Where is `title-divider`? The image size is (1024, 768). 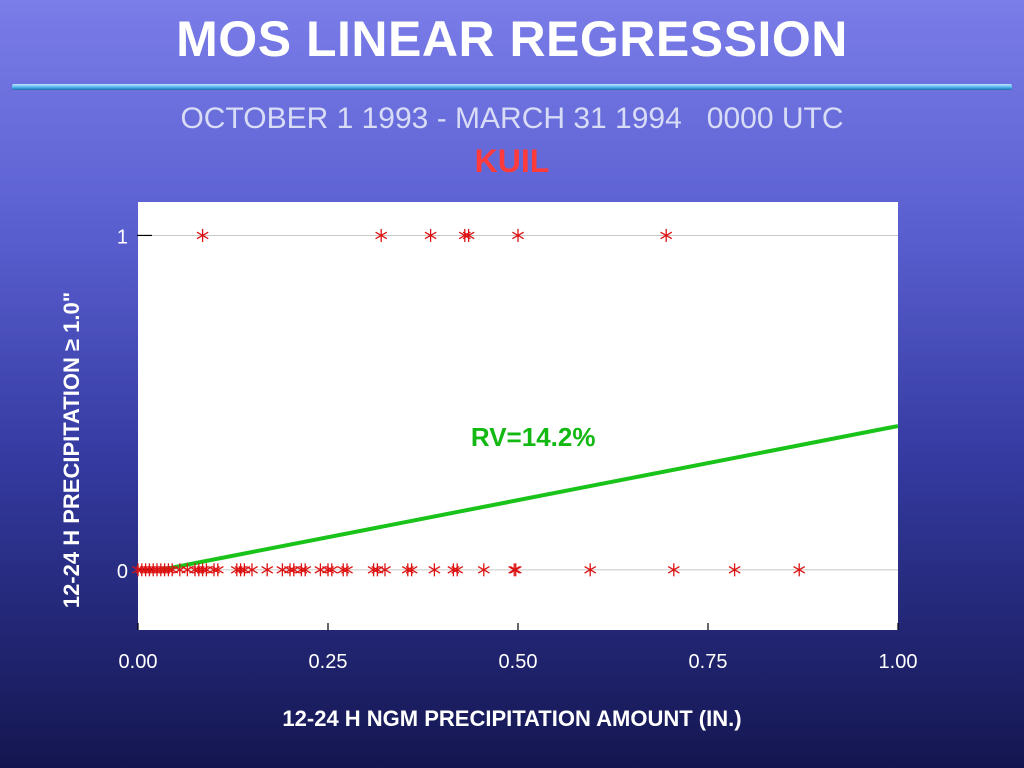
title-divider is located at coordinates (512, 87).